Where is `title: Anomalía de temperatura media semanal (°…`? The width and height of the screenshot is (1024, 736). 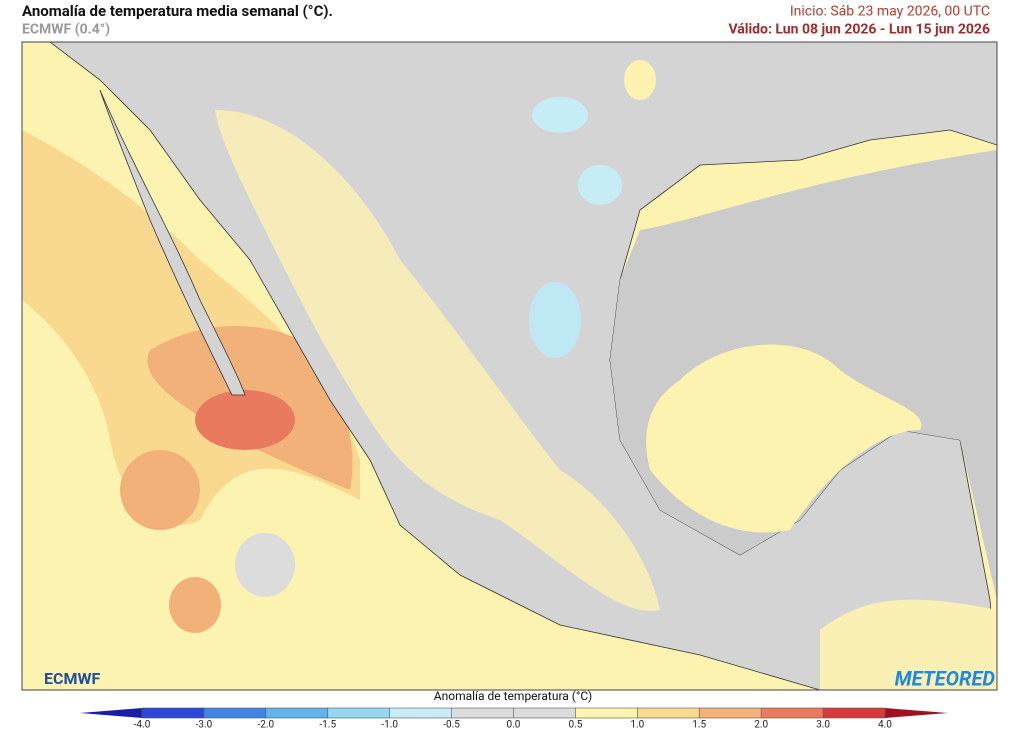 title: Anomalía de temperatura media semanal (°… is located at coordinates (177, 11).